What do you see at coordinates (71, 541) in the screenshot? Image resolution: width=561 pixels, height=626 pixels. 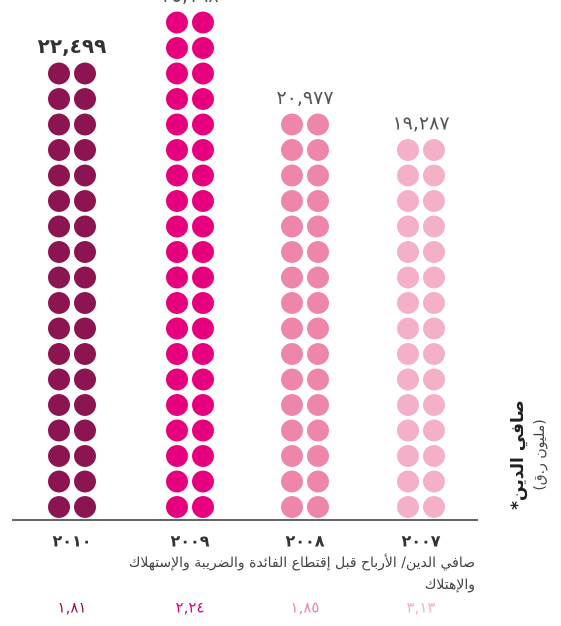 I see `x-tick-label: ٢٠١٠` at bounding box center [71, 541].